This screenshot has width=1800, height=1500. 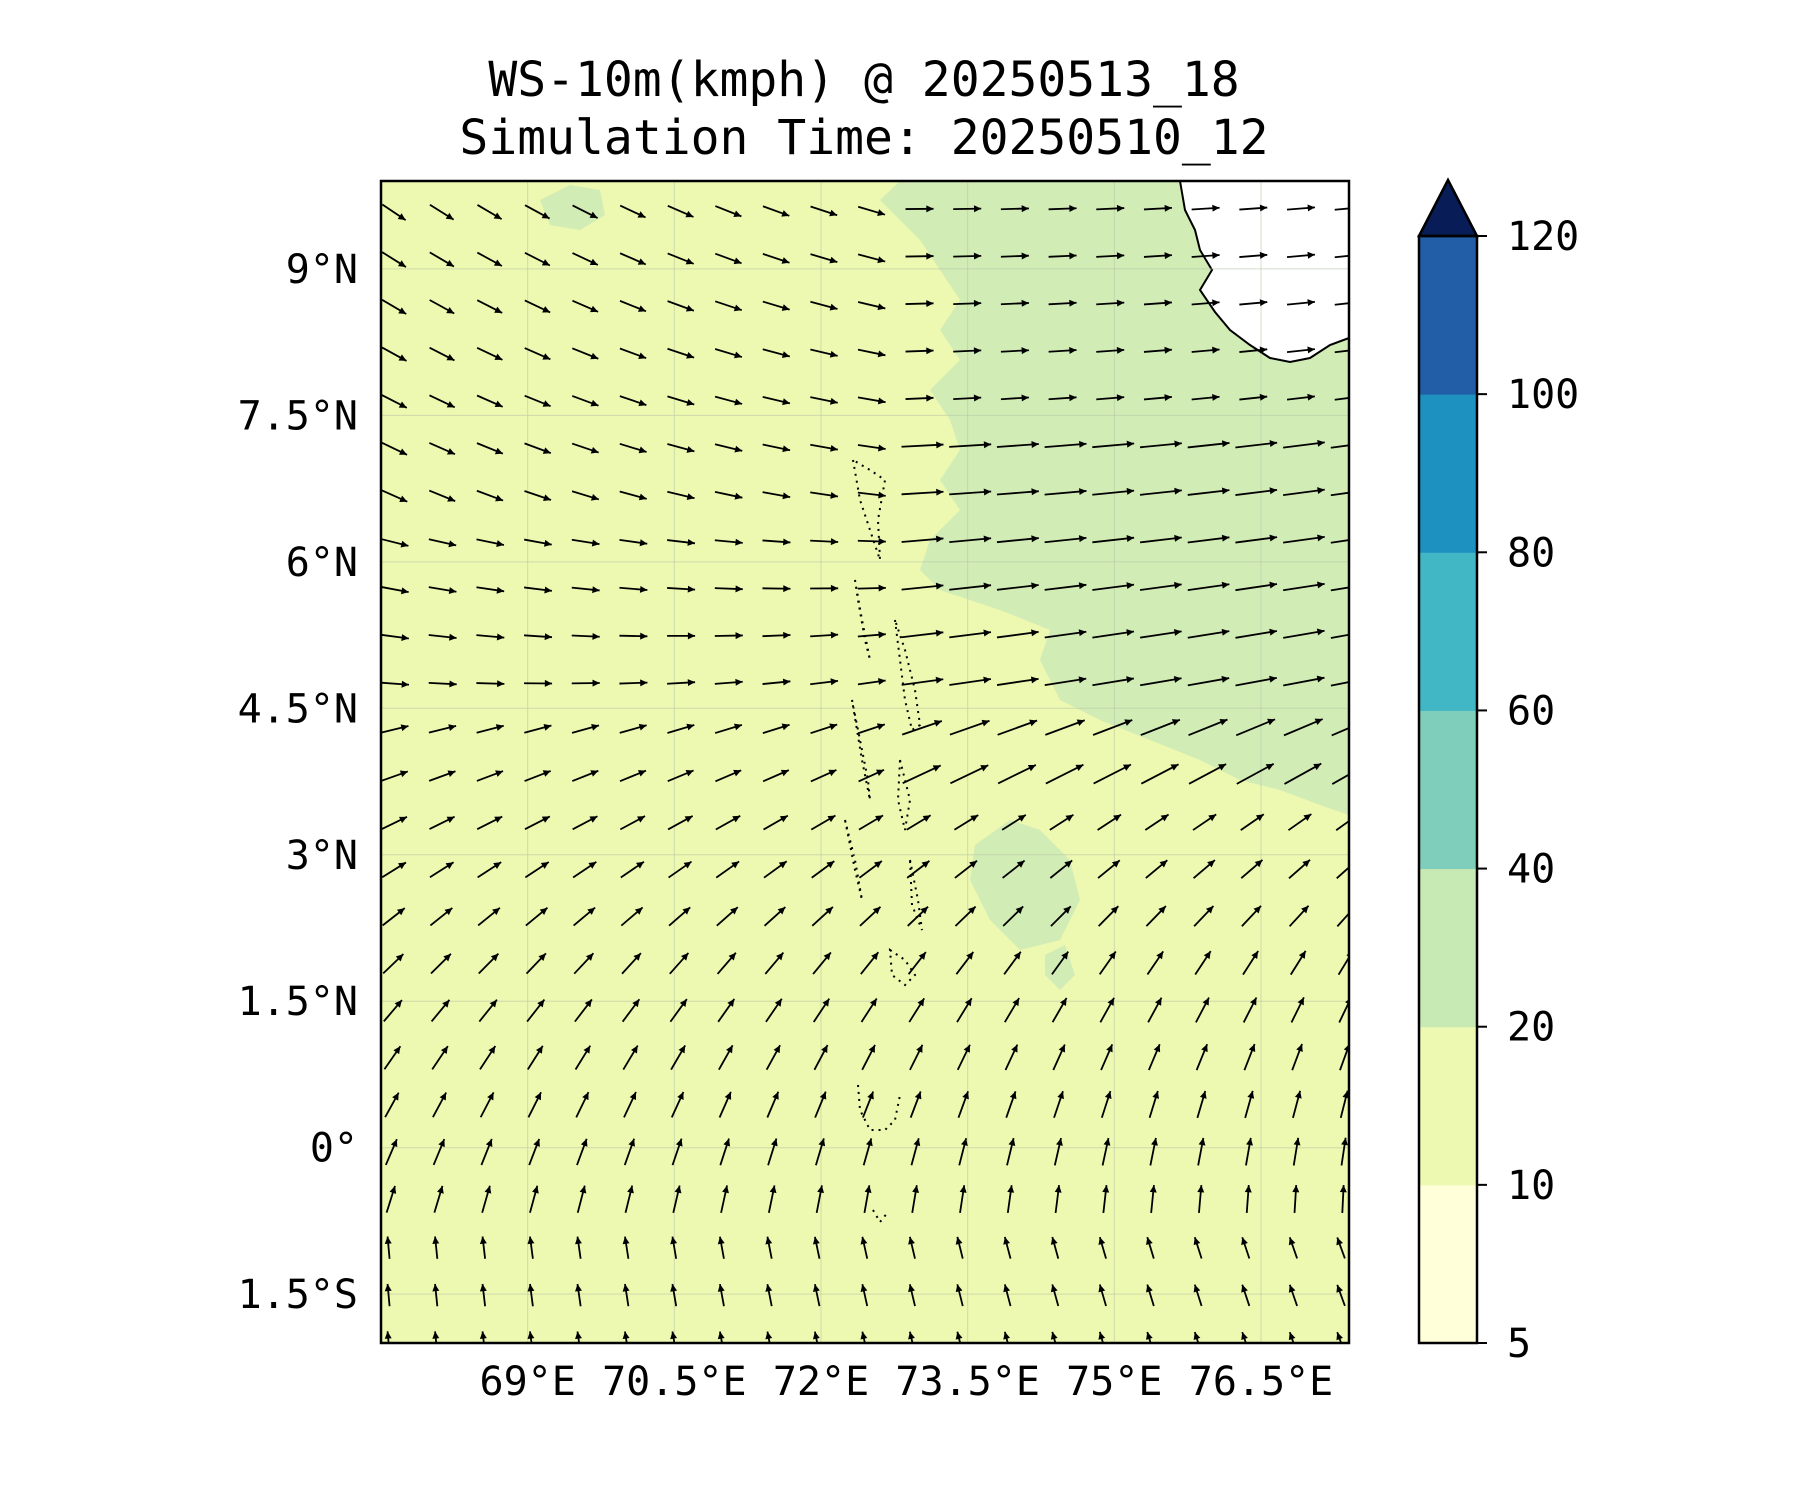 I want to click on colorbar: 5 10 20 40 60 80 100 120, so click(x=1497, y=772).